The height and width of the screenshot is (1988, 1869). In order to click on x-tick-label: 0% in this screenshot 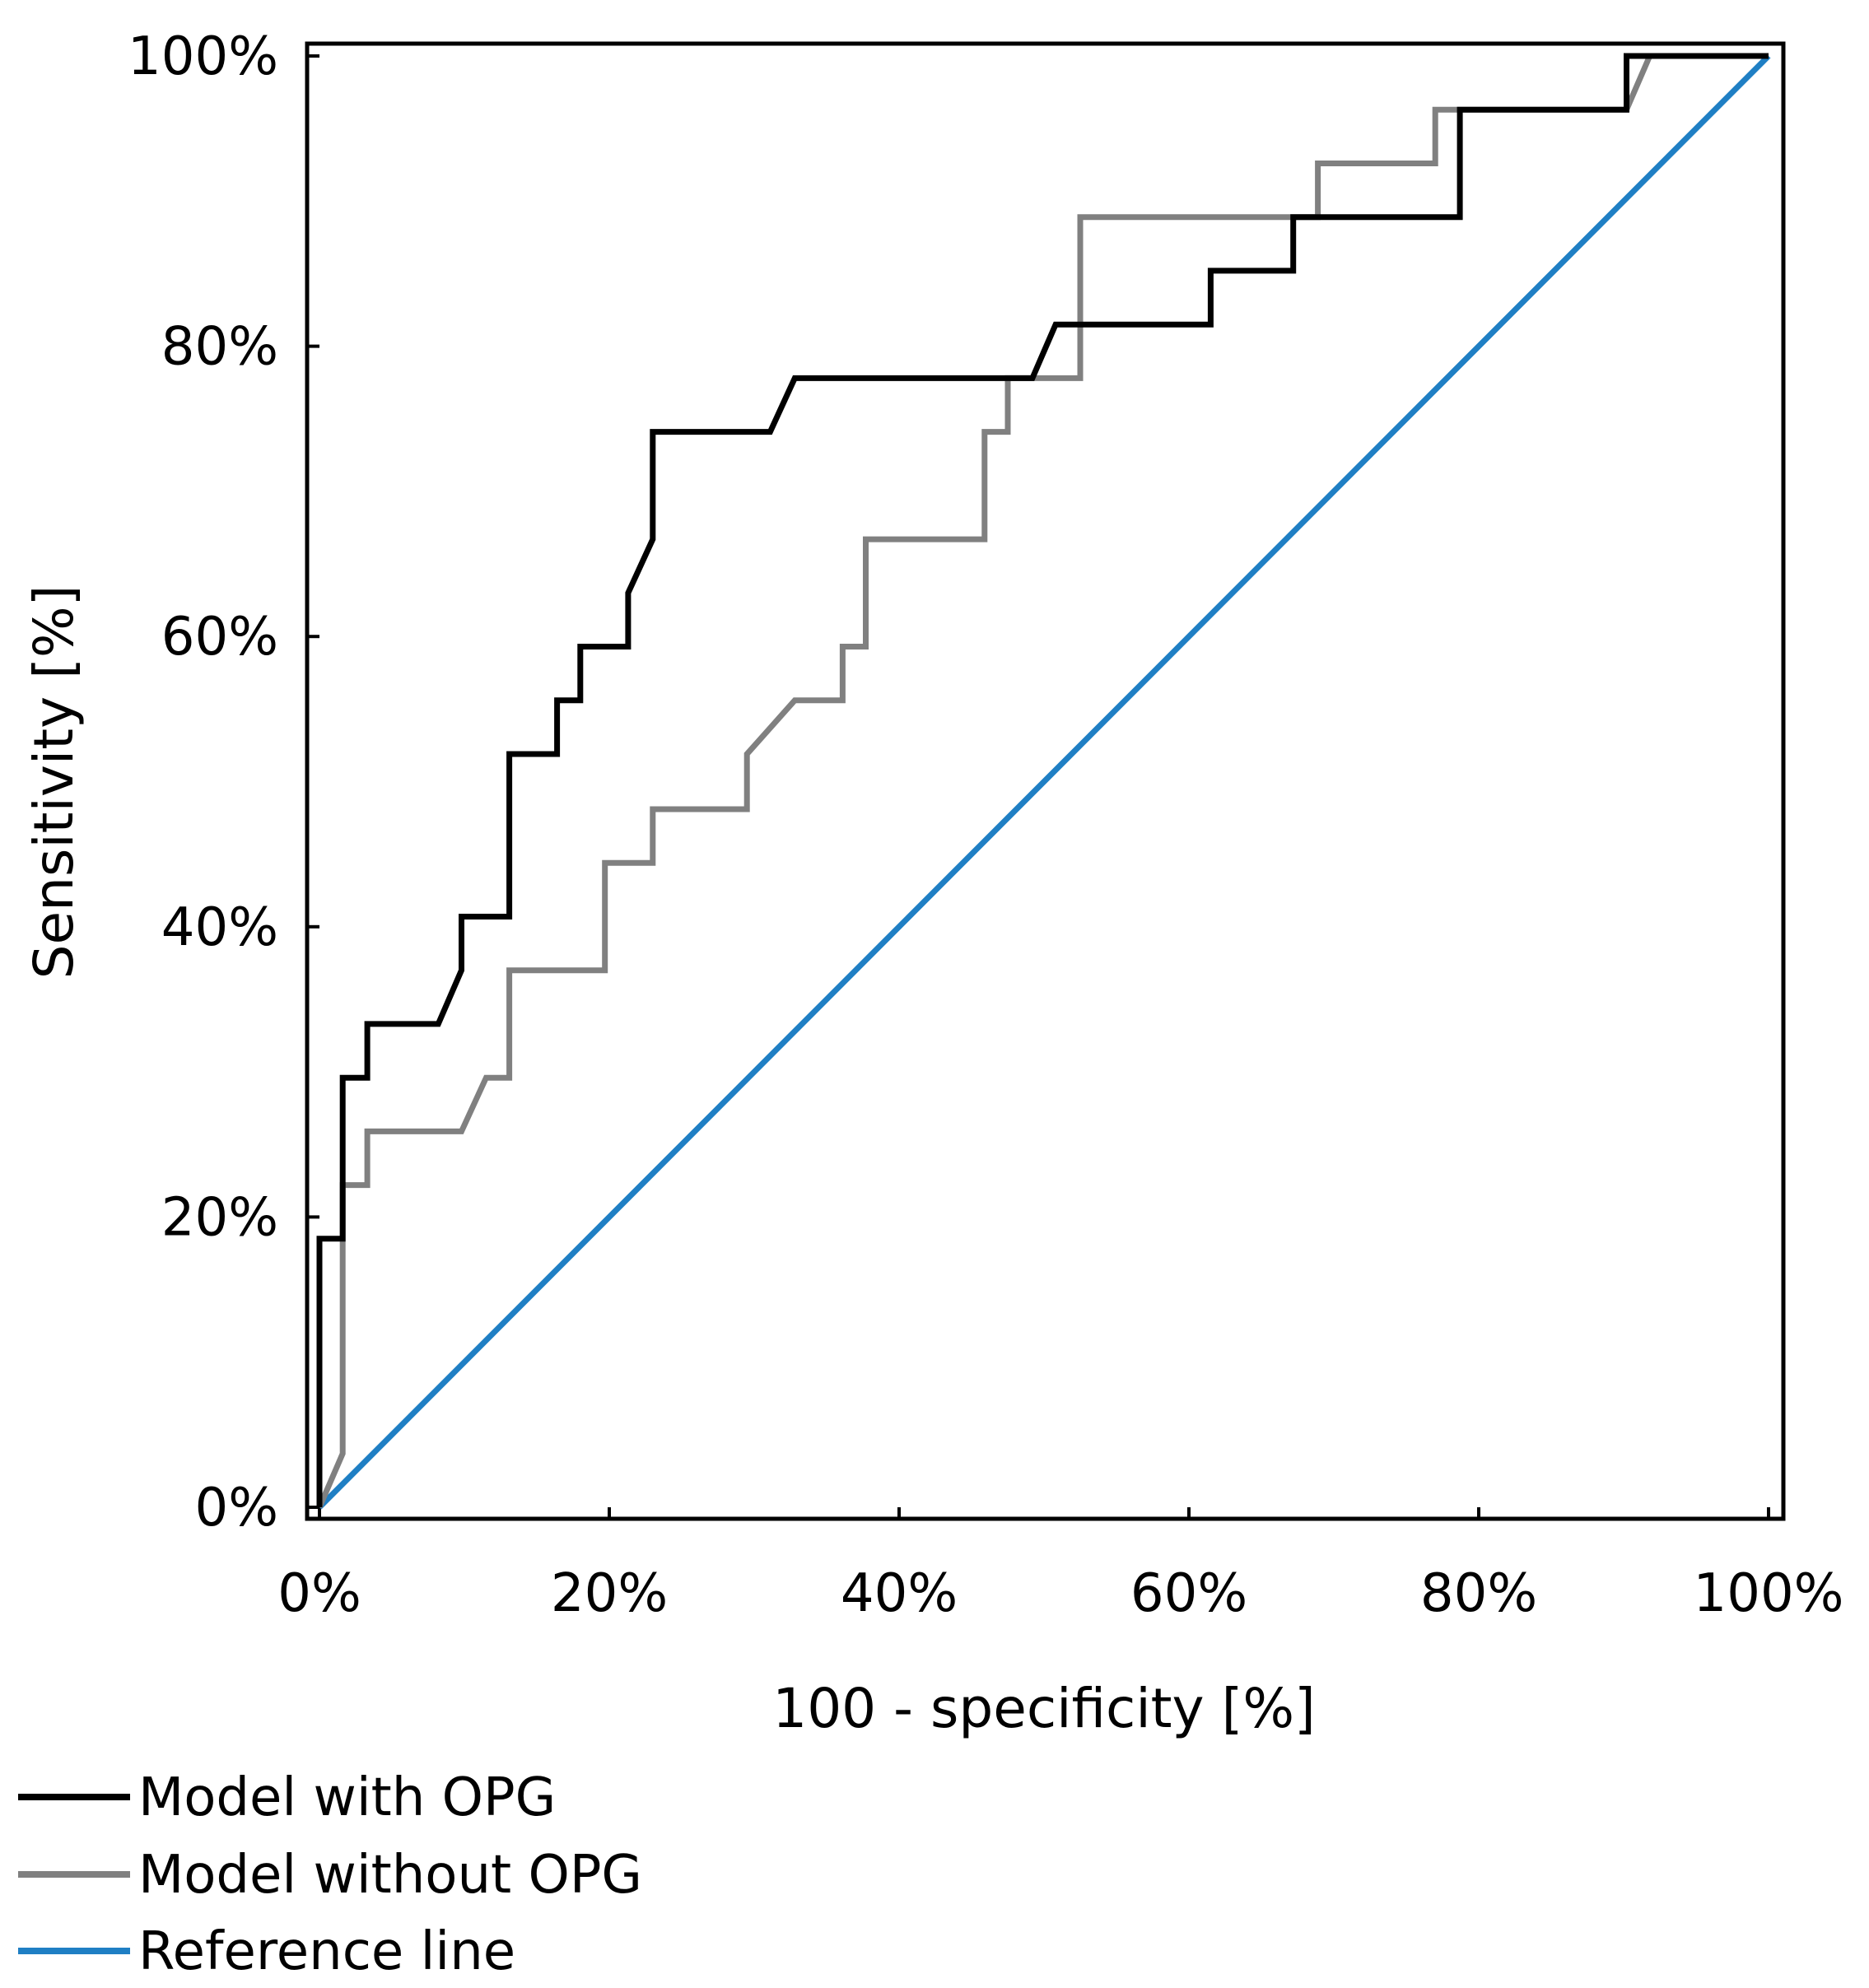, I will do `click(319, 1593)`.